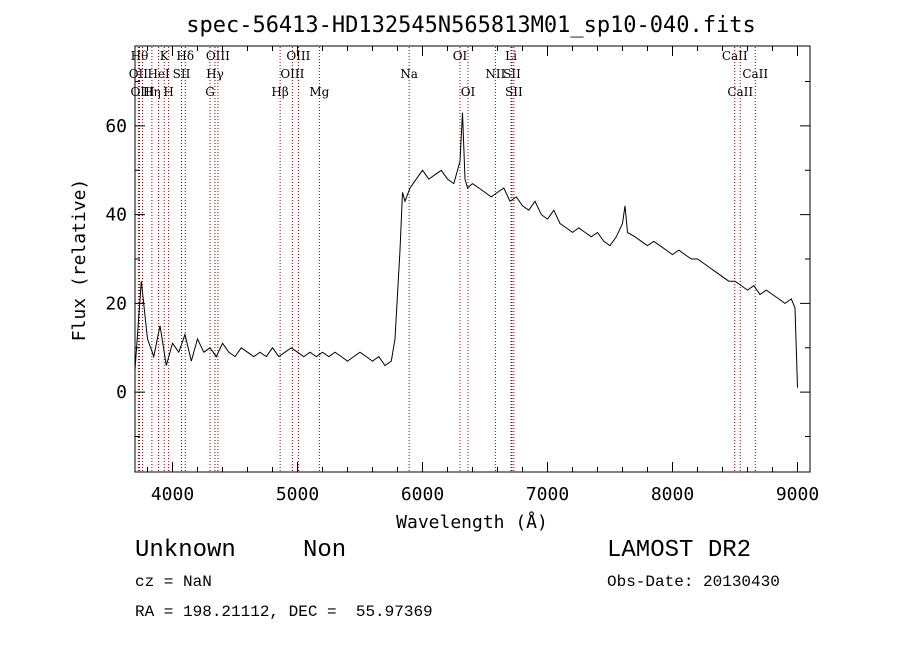 The width and height of the screenshot is (900, 649). Describe the element at coordinates (297, 494) in the screenshot. I see `x-tick-label: 5000` at that location.